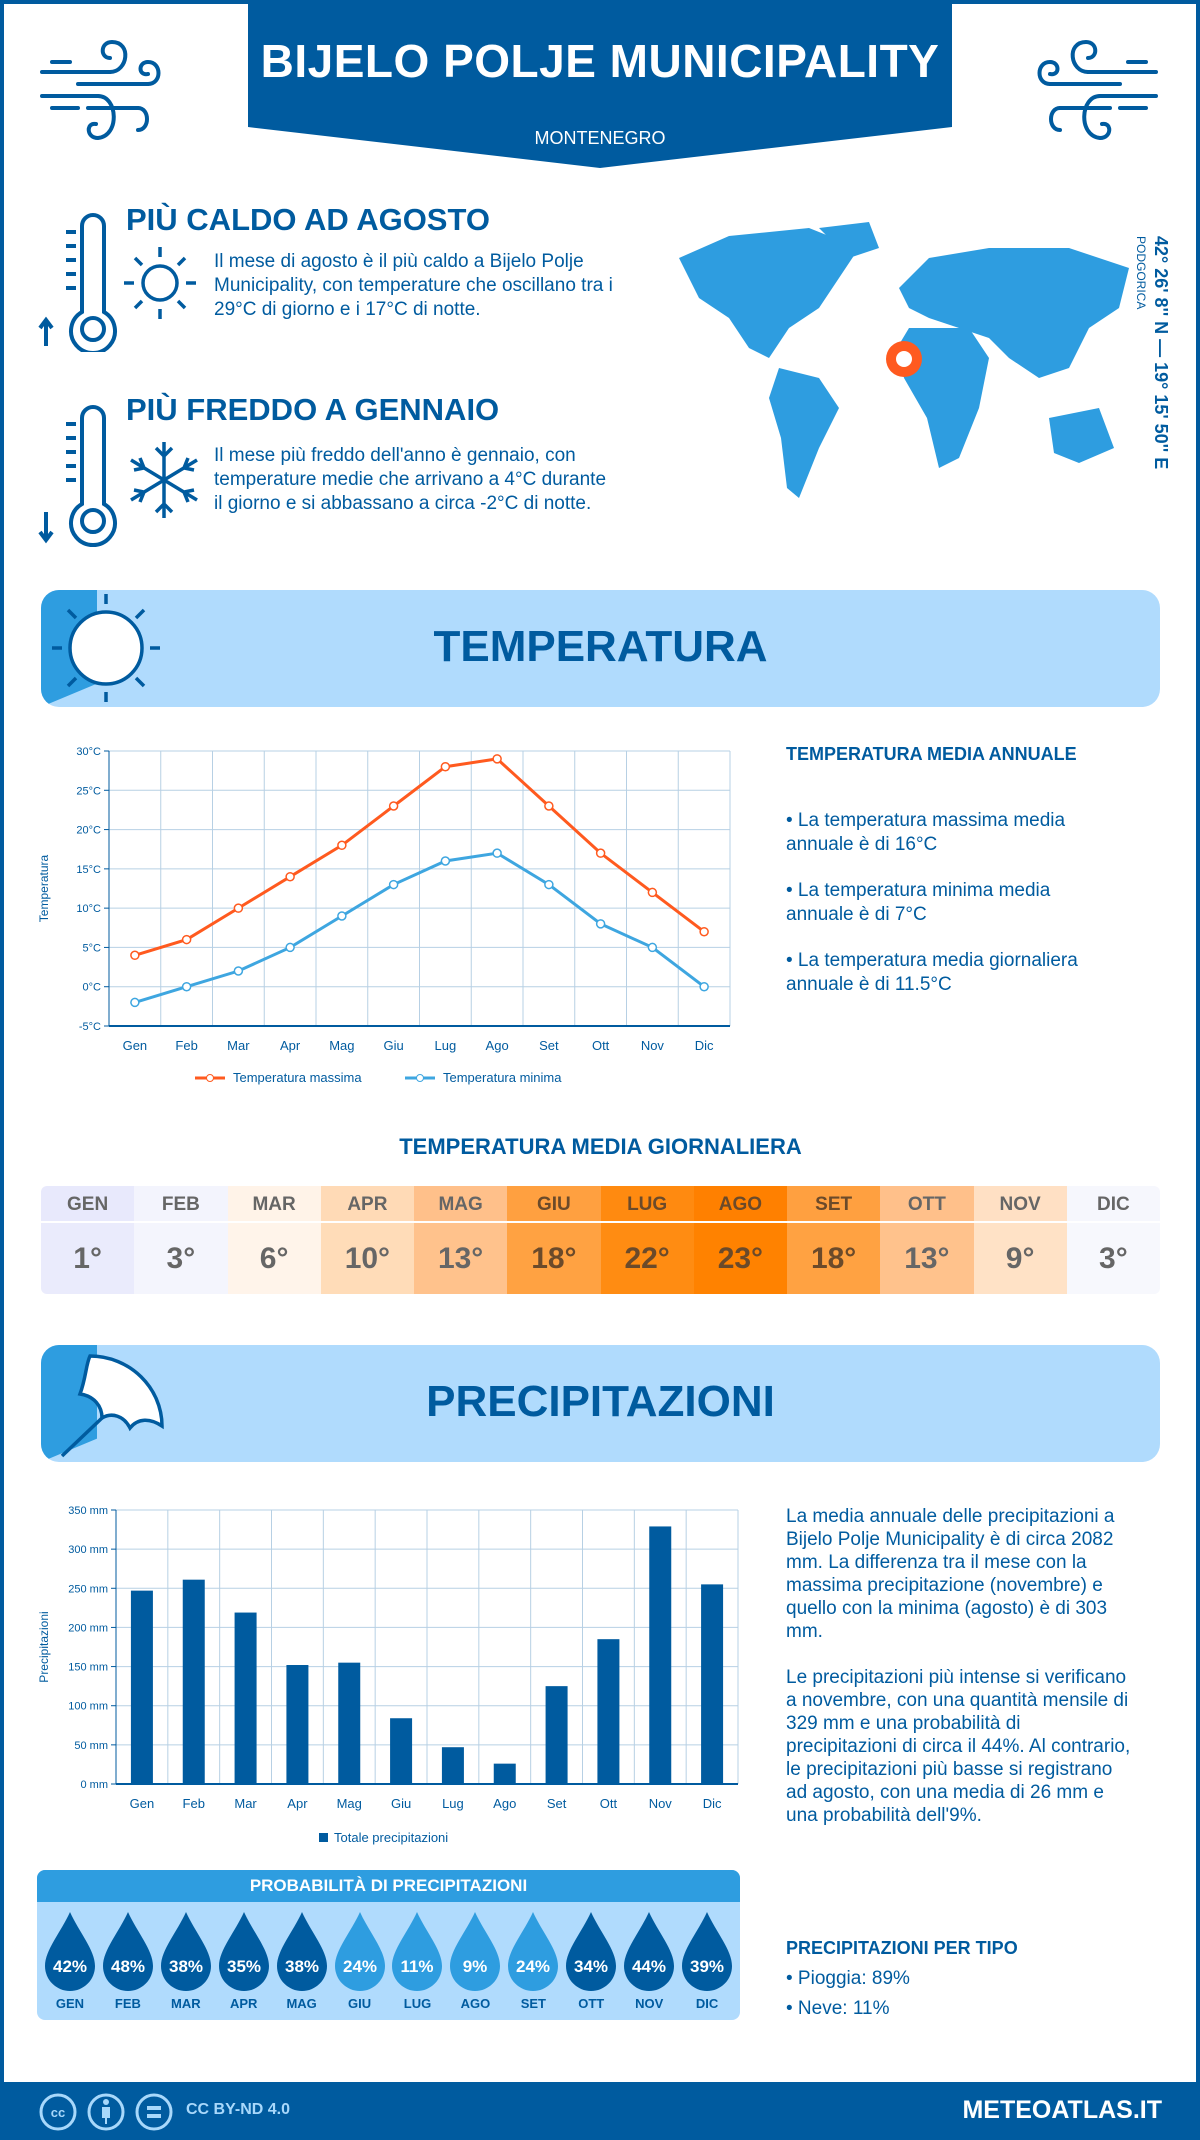  Describe the element at coordinates (740, 1258) in the screenshot. I see `month-temperature: 23°` at that location.